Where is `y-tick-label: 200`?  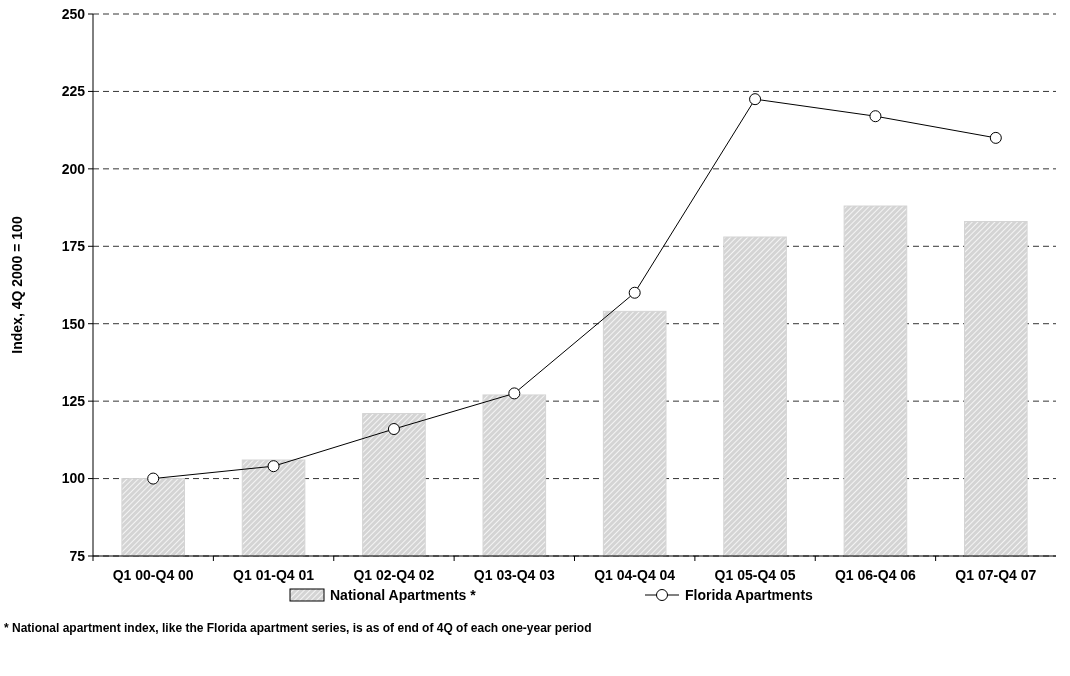 y-tick-label: 200 is located at coordinates (73, 168).